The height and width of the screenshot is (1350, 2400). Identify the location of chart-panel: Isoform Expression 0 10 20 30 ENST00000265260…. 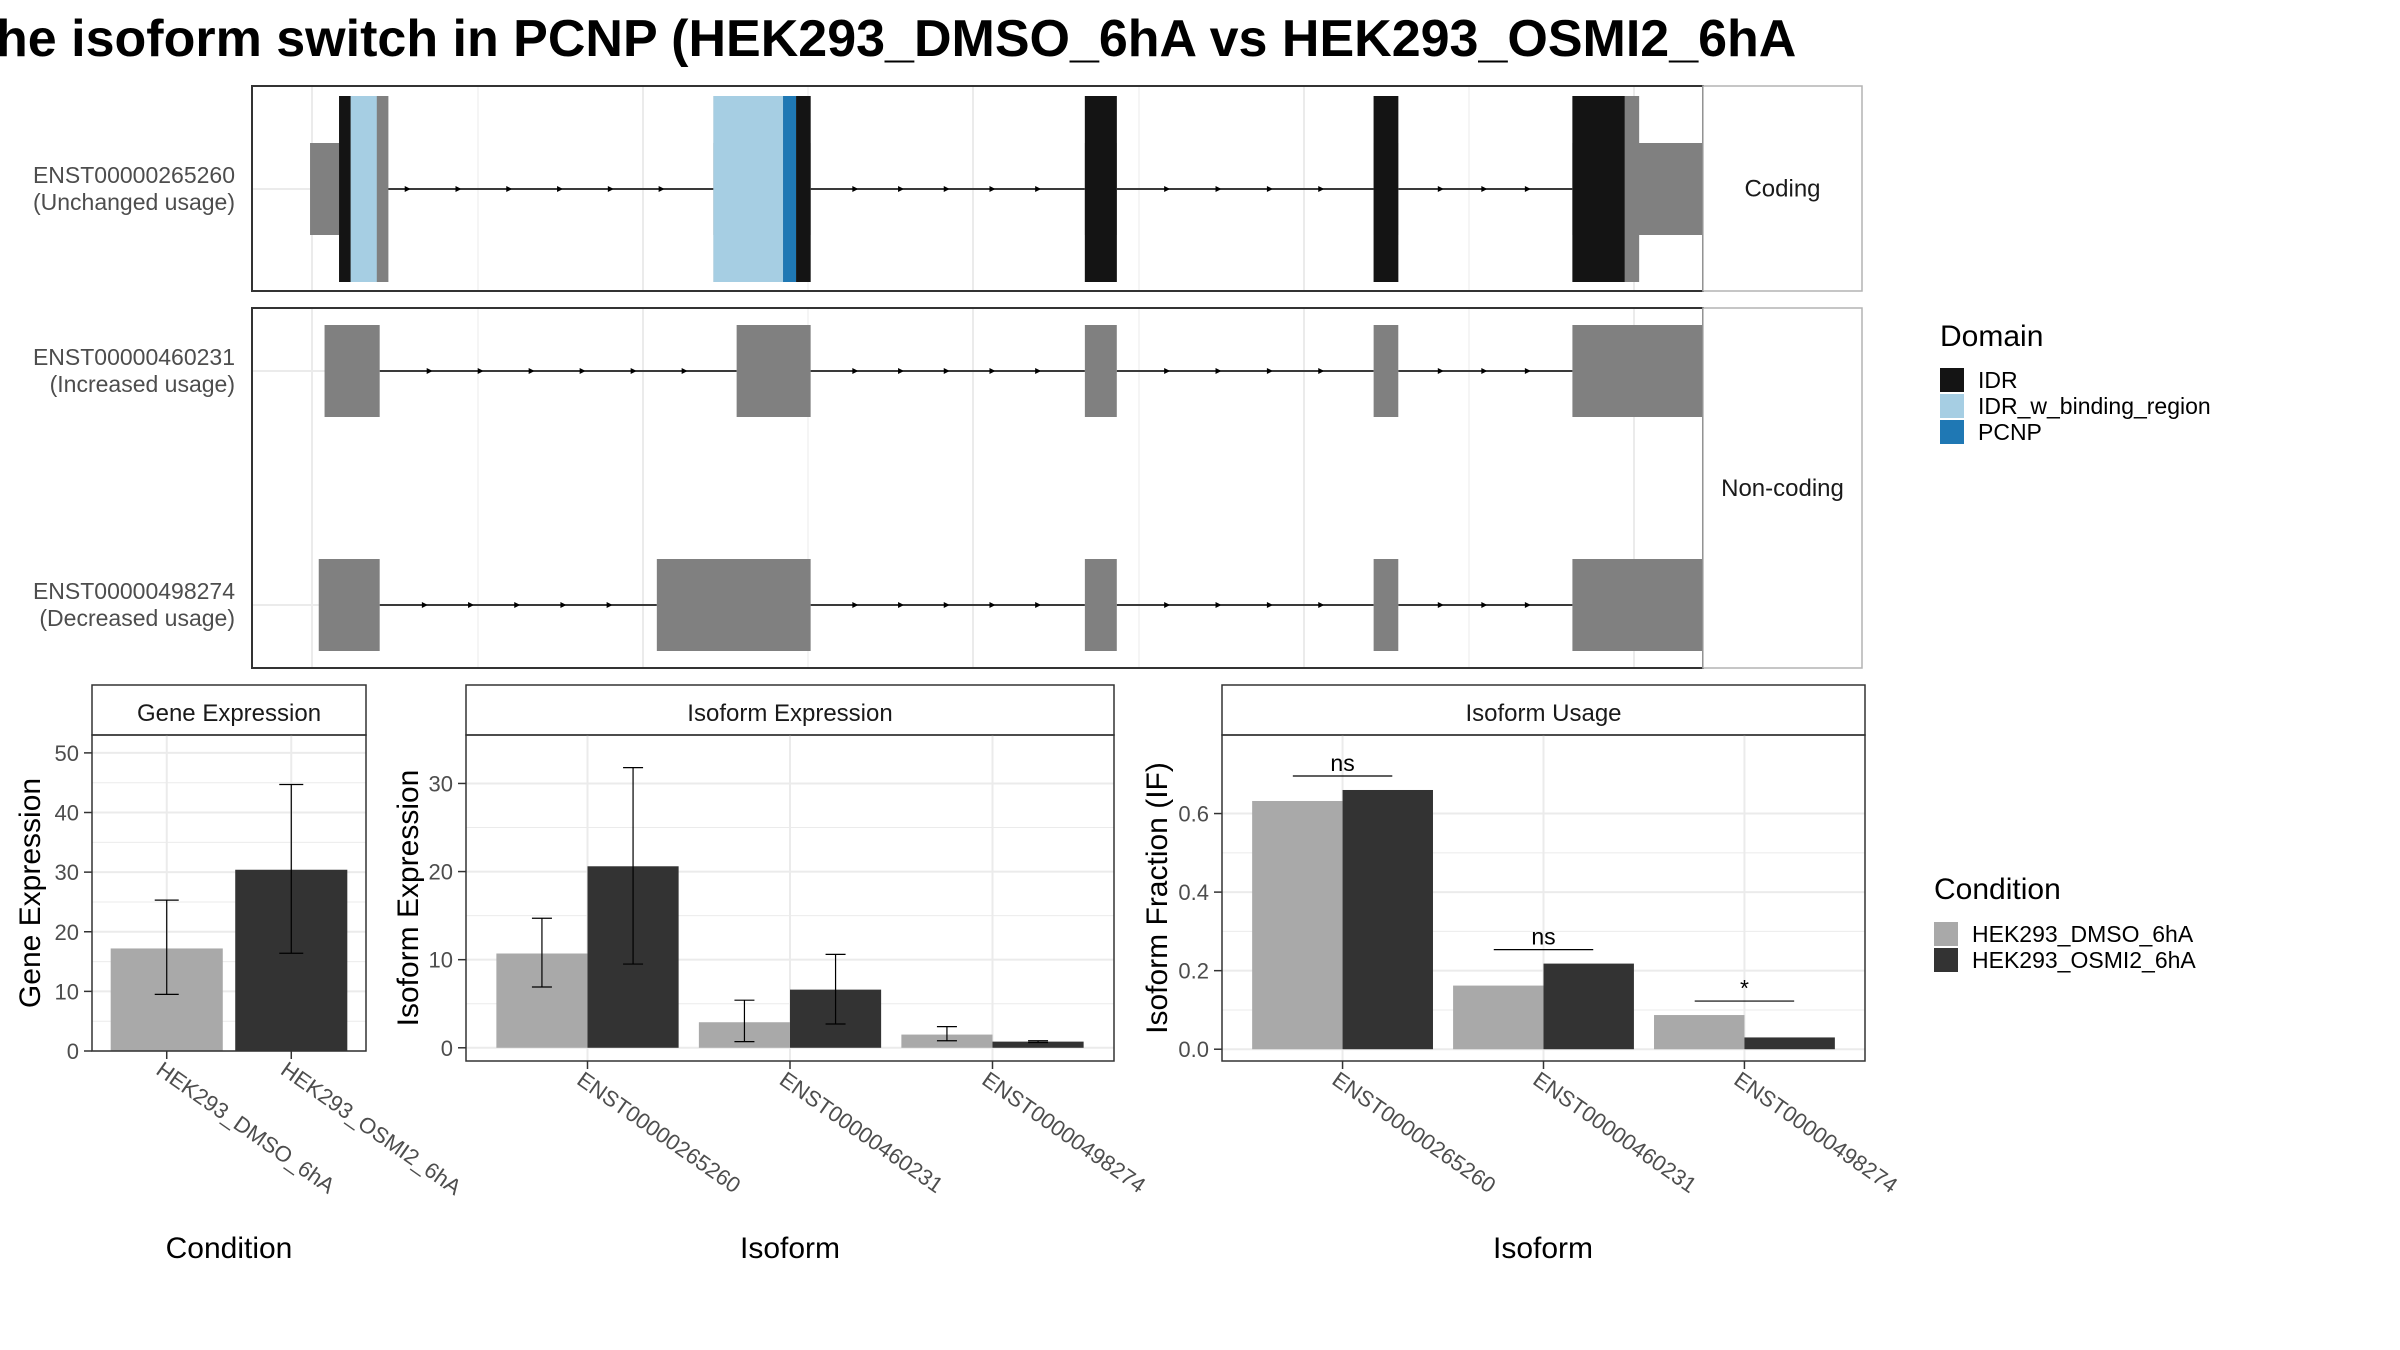
(771, 974).